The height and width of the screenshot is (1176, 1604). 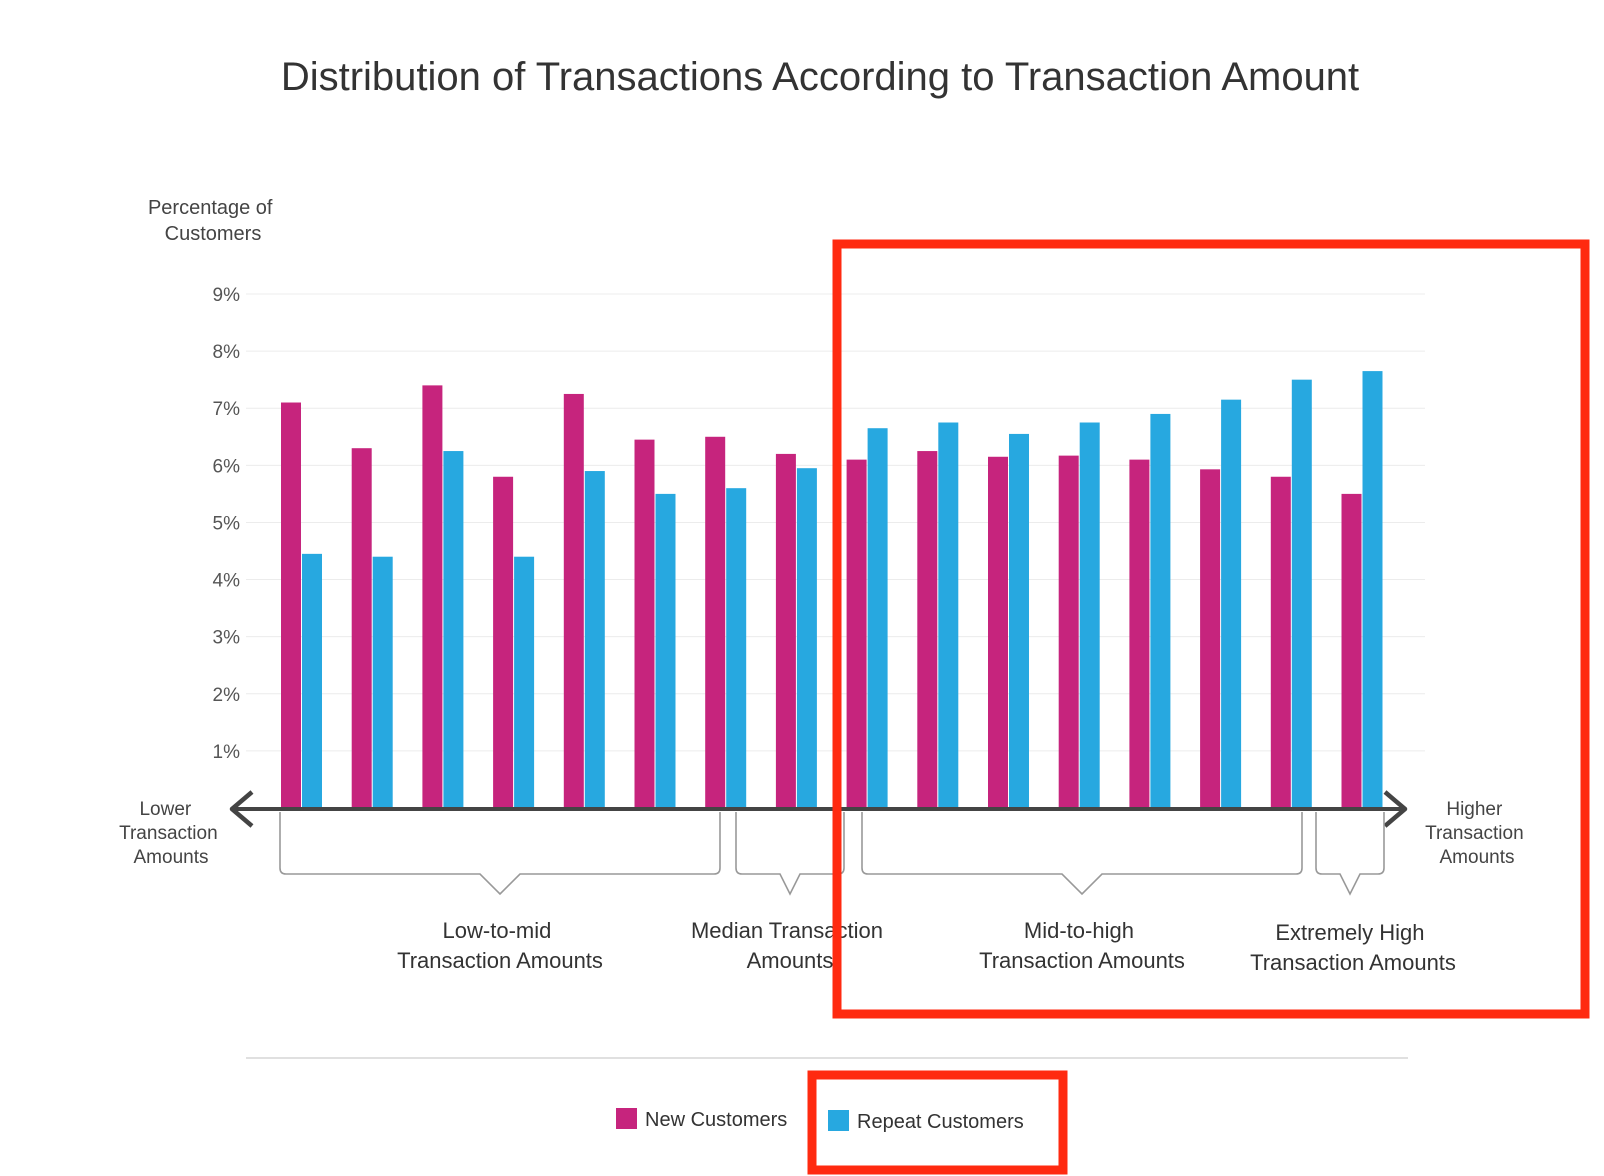 I want to click on group-label-extremely-high-line-2: Transaction Amounts, so click(x=1353, y=962).